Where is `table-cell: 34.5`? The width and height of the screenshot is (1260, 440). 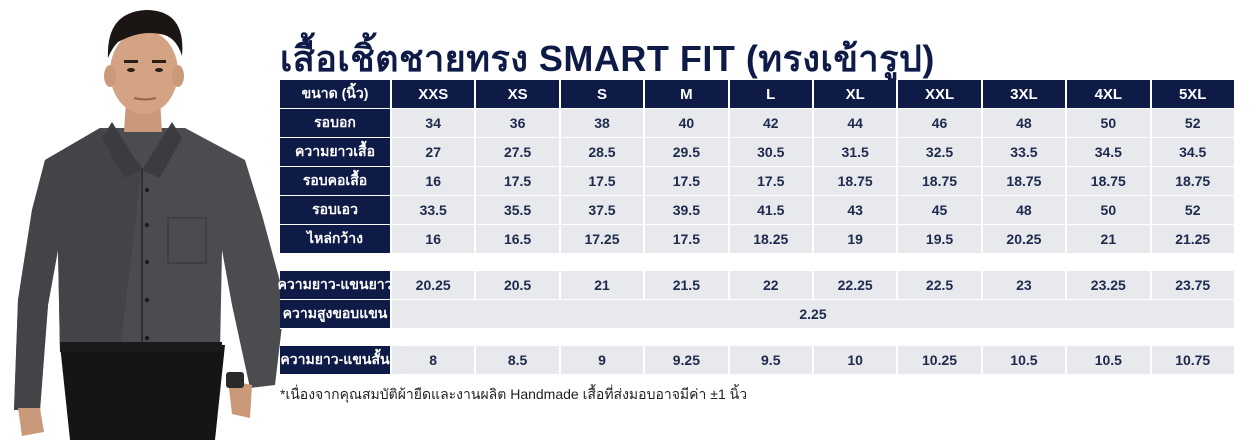 table-cell: 34.5 is located at coordinates (1193, 152).